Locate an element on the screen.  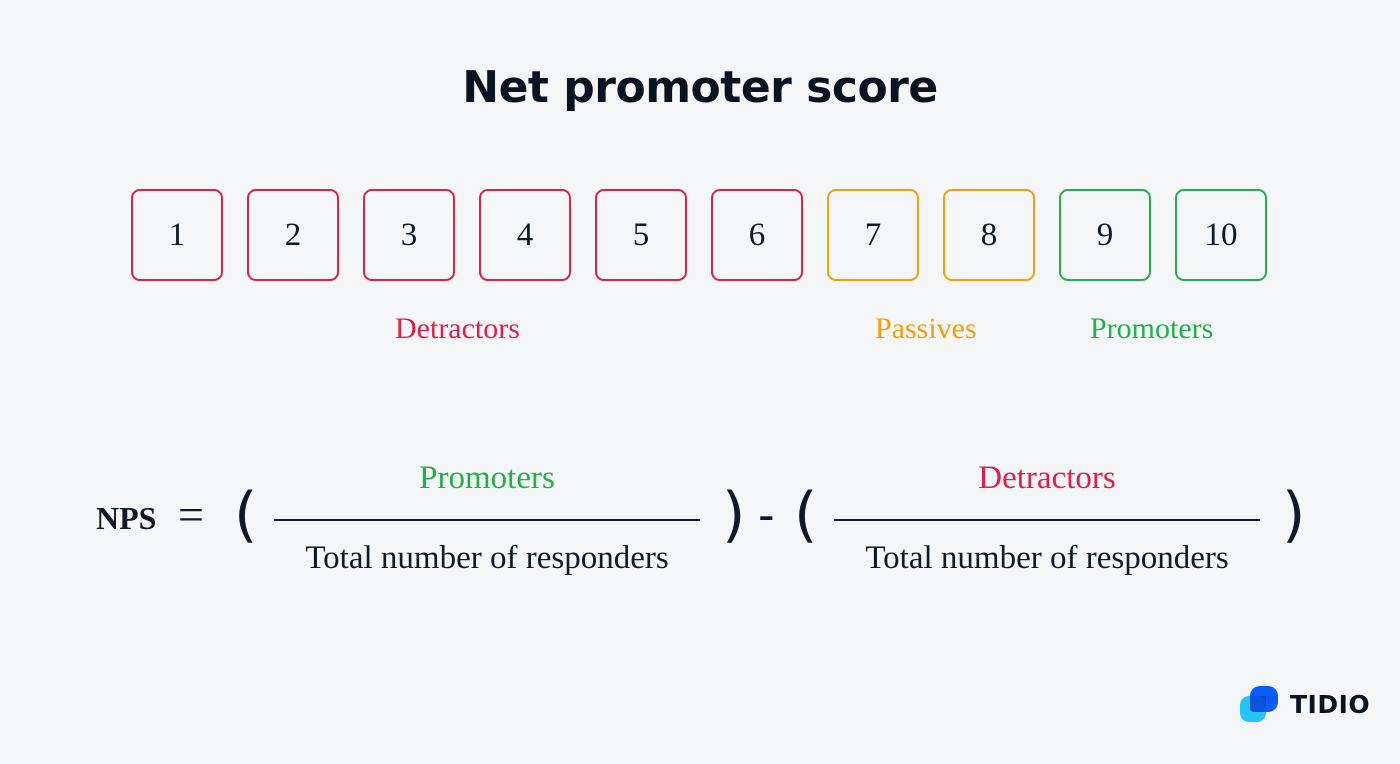
tidio-logo-text: TIDIO is located at coordinates (1330, 704).